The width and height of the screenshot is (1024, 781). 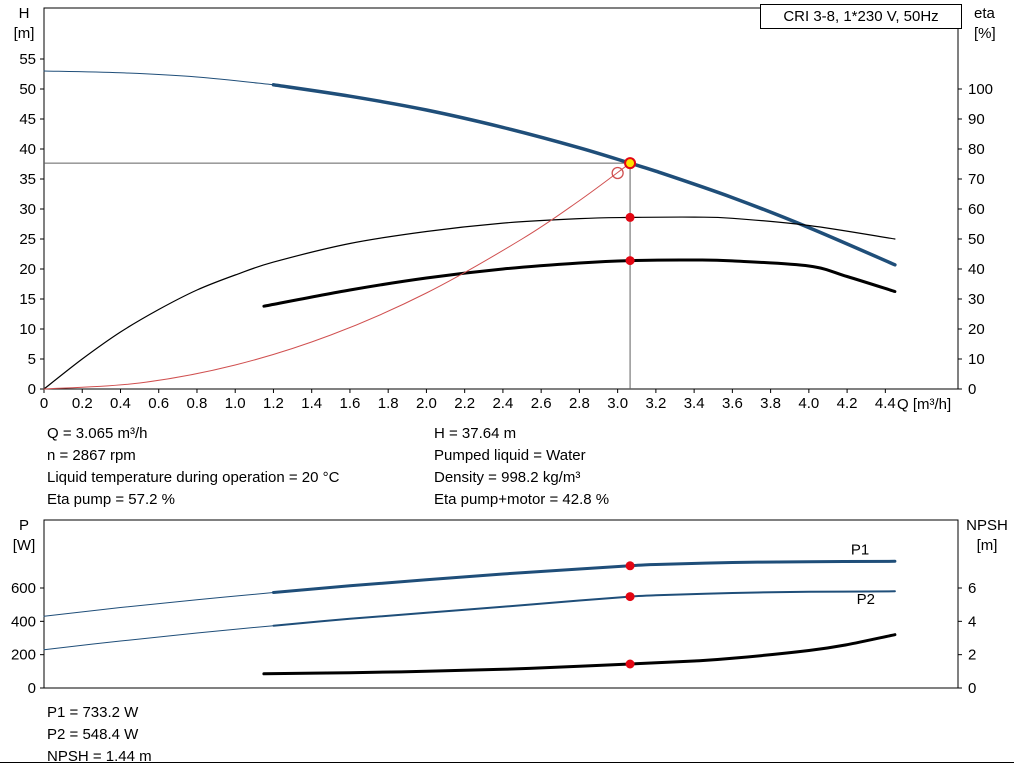 What do you see at coordinates (120, 403) in the screenshot?
I see `top-x-tick-label: 0.4` at bounding box center [120, 403].